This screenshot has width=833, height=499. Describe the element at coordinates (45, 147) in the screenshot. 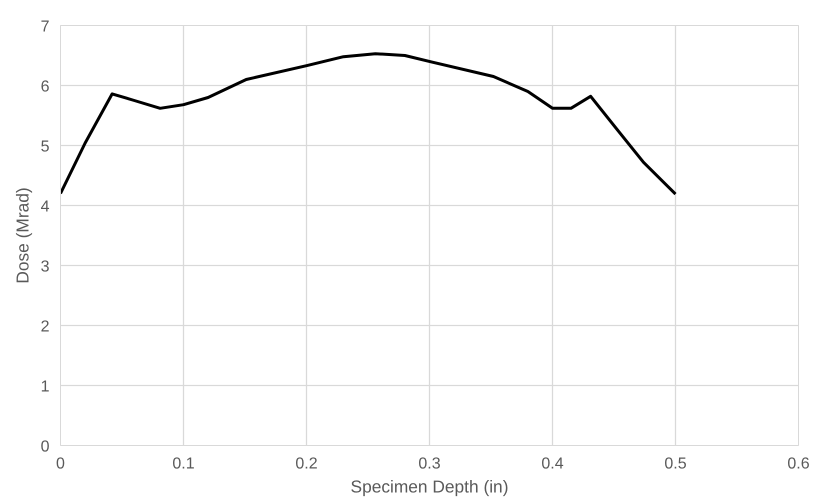

I see `y-tick-label: 5` at that location.